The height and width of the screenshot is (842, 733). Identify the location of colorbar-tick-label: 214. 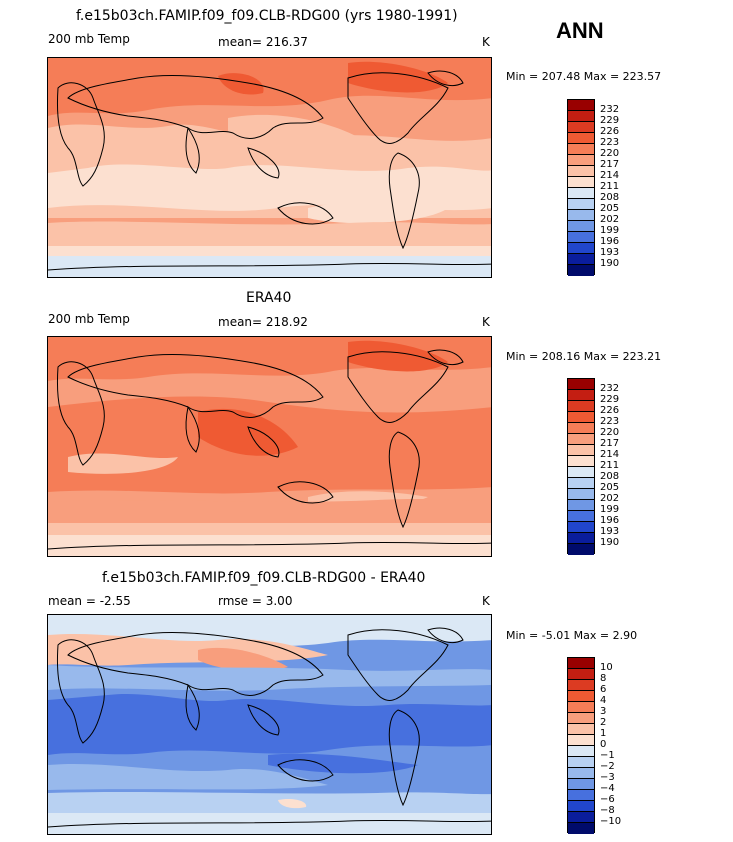
(610, 454).